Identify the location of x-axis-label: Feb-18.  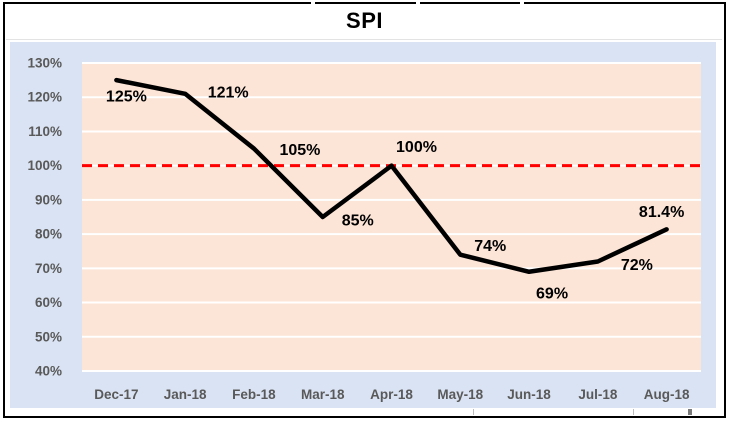
(254, 394).